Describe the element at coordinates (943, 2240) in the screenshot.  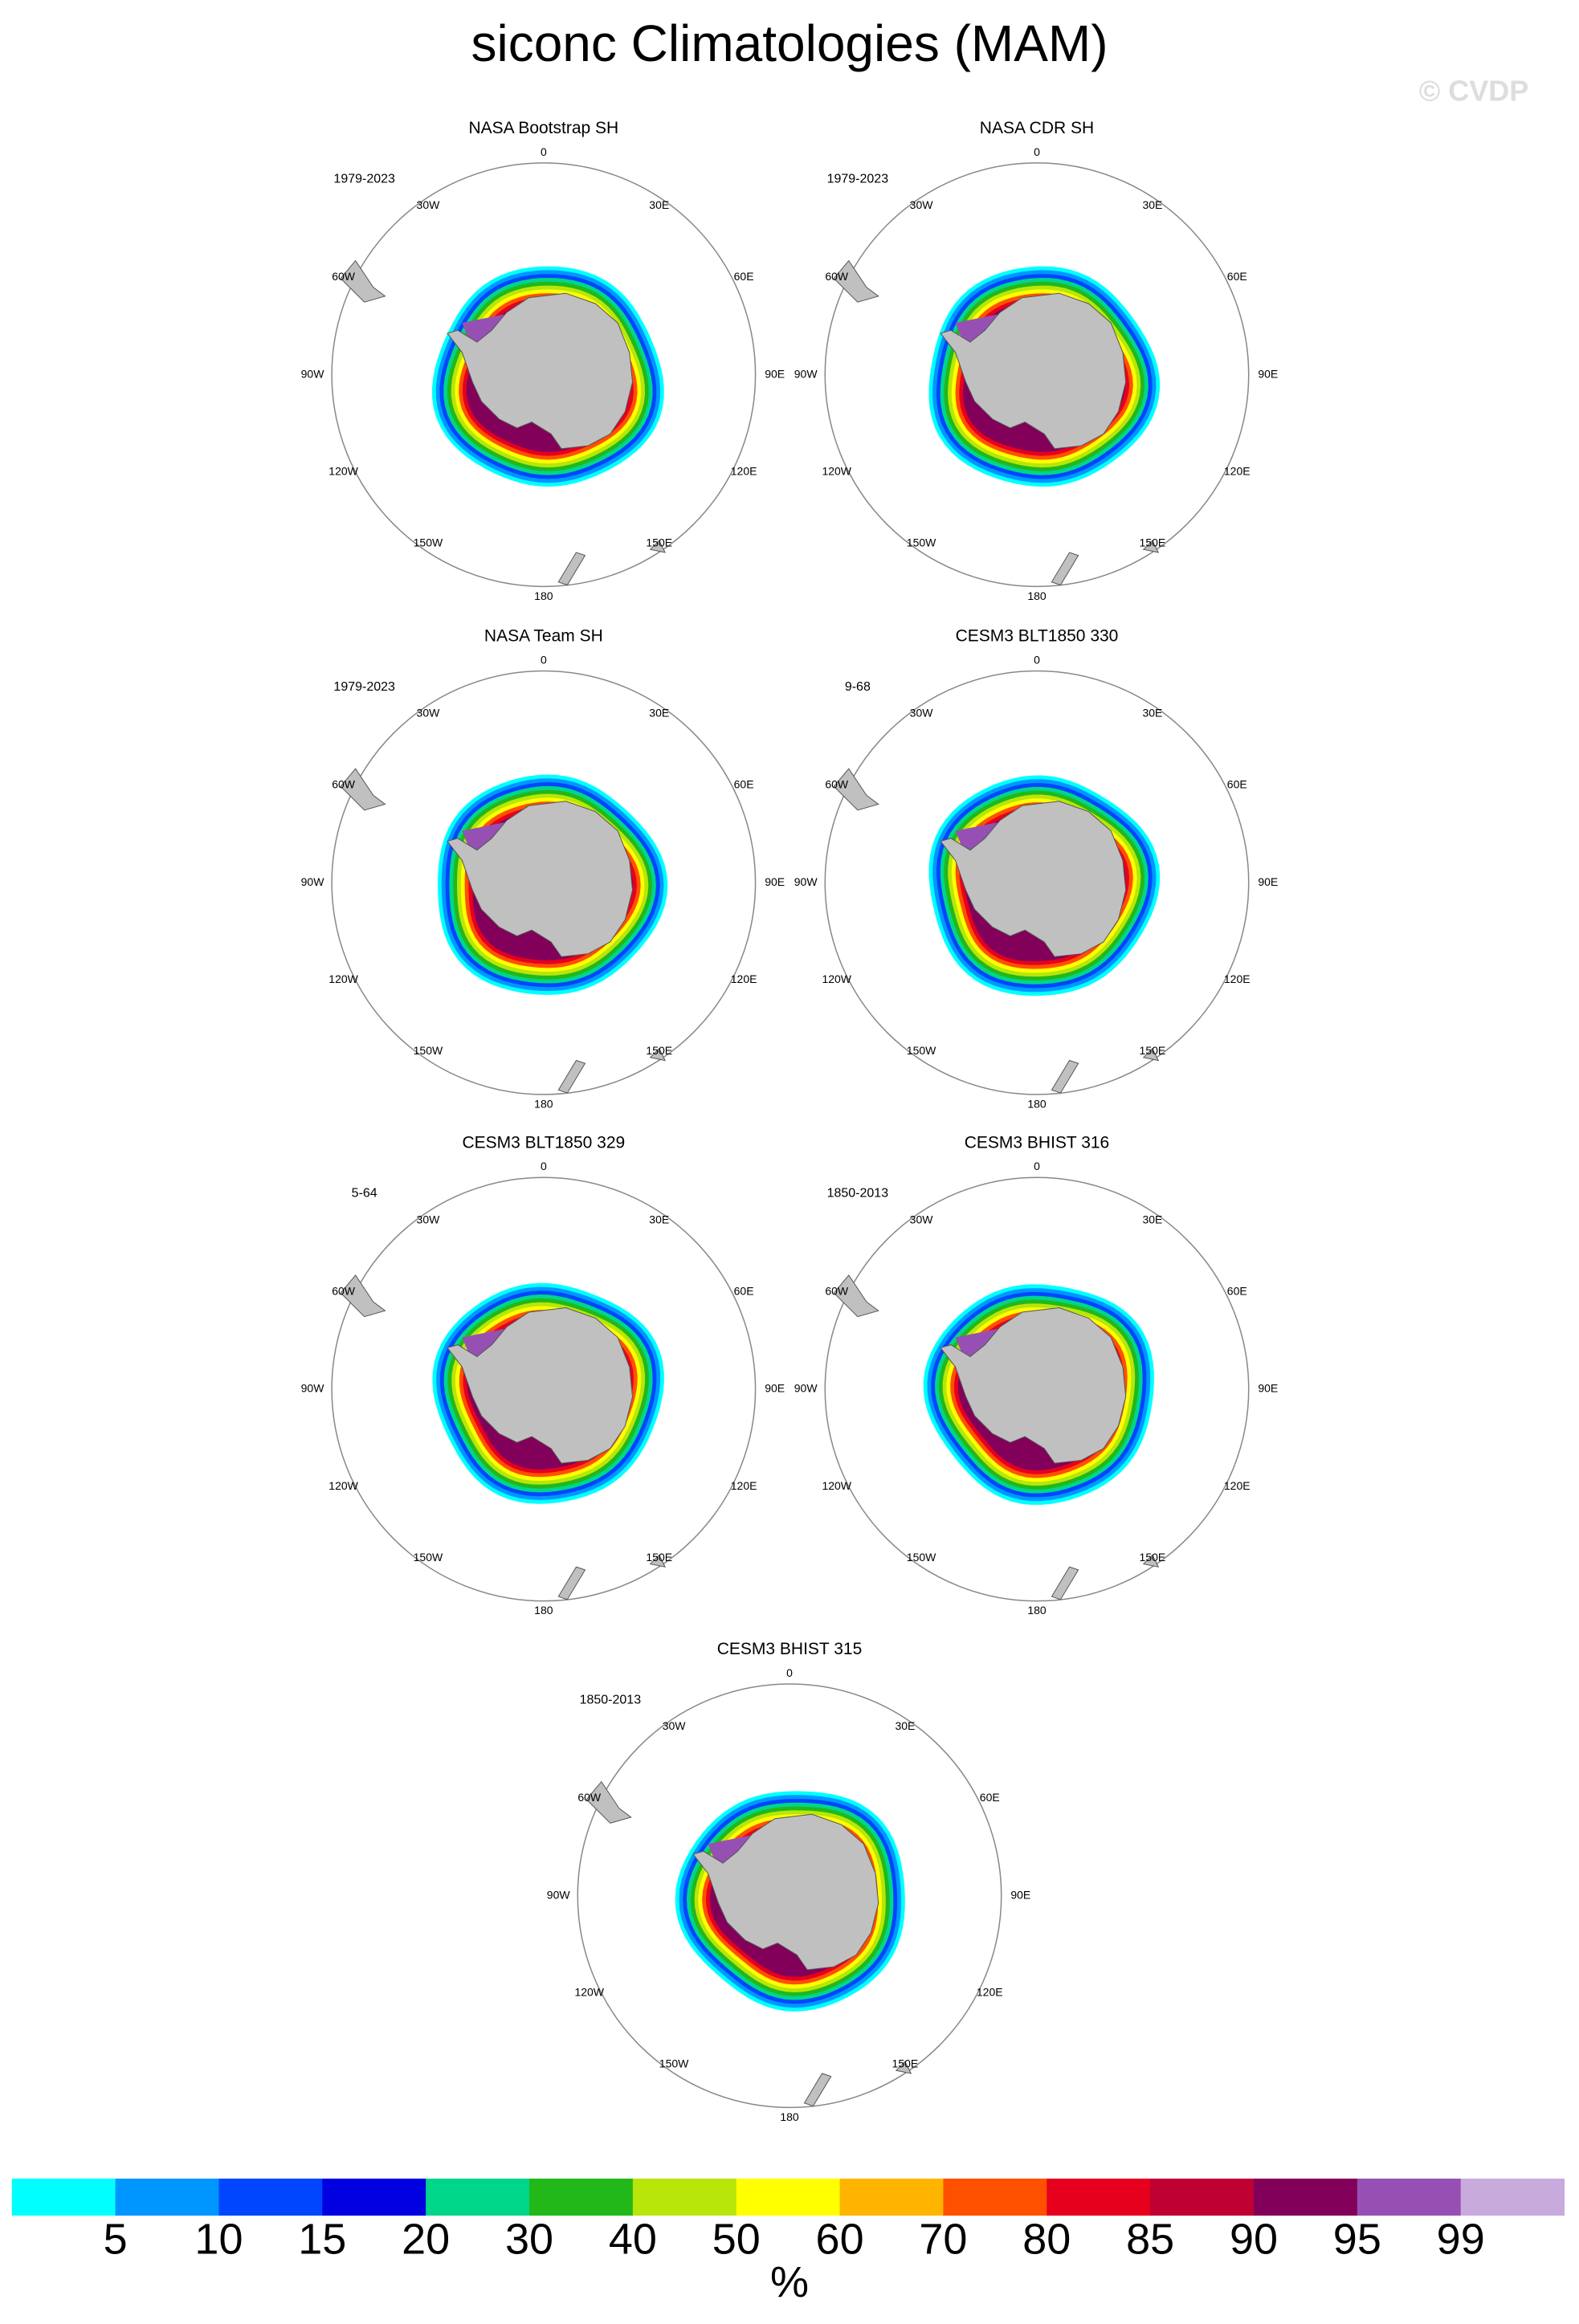
I see `colorbar-label: 70` at that location.